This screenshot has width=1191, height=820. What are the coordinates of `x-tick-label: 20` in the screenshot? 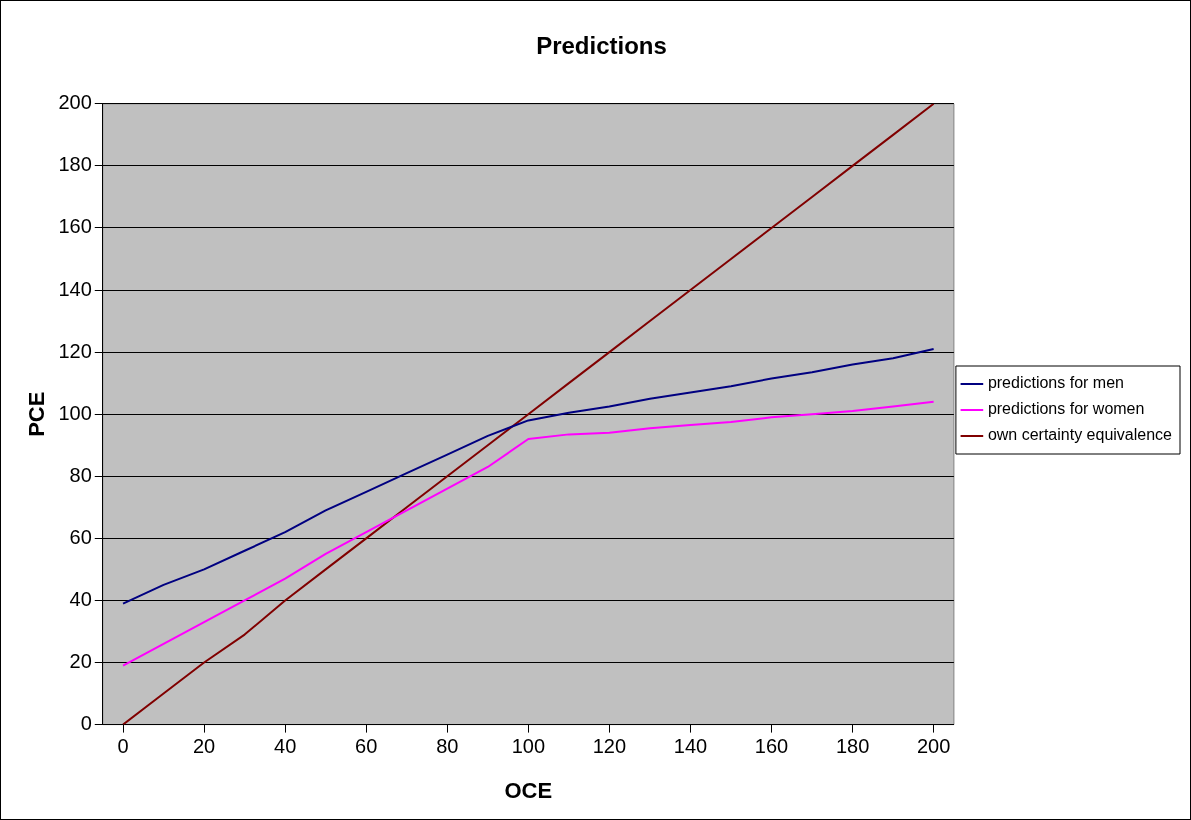 It's located at (204, 746).